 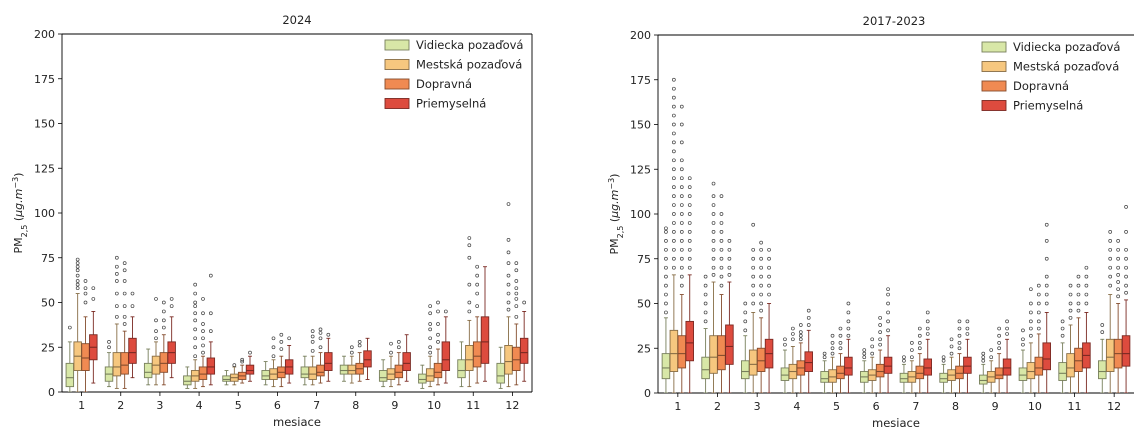 What do you see at coordinates (469, 65) in the screenshot?
I see `legend-label: Mestská pozaďová` at bounding box center [469, 65].